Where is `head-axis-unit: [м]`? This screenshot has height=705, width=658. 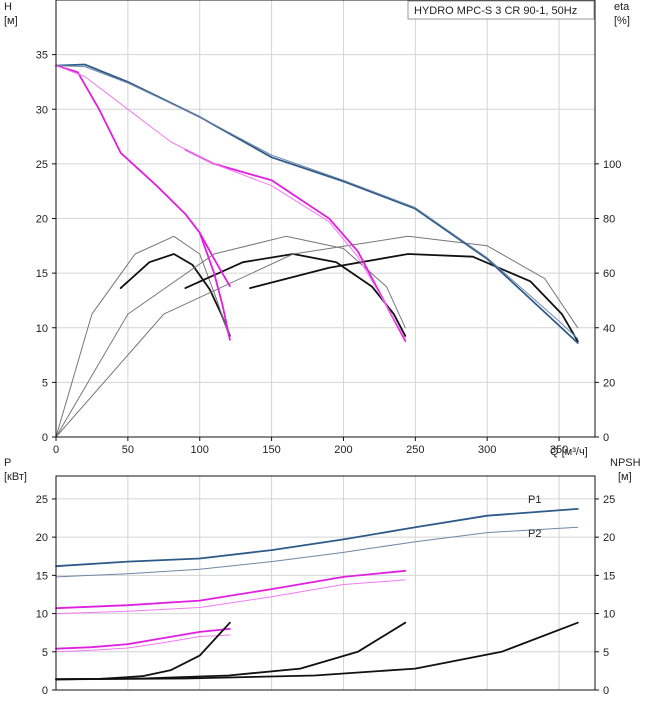
head-axis-unit: [м] is located at coordinates (11, 21).